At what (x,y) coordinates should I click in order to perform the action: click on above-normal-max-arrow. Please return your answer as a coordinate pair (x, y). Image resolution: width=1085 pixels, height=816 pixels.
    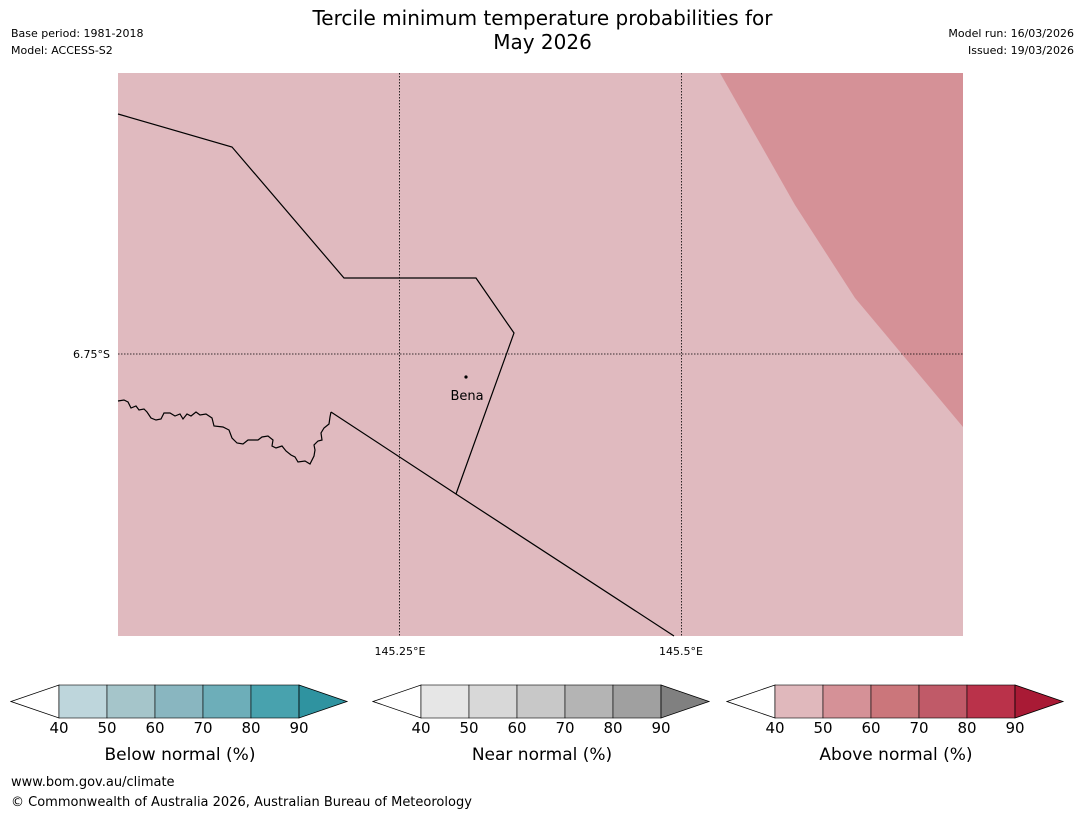
    Looking at the image, I should click on (1039, 701).